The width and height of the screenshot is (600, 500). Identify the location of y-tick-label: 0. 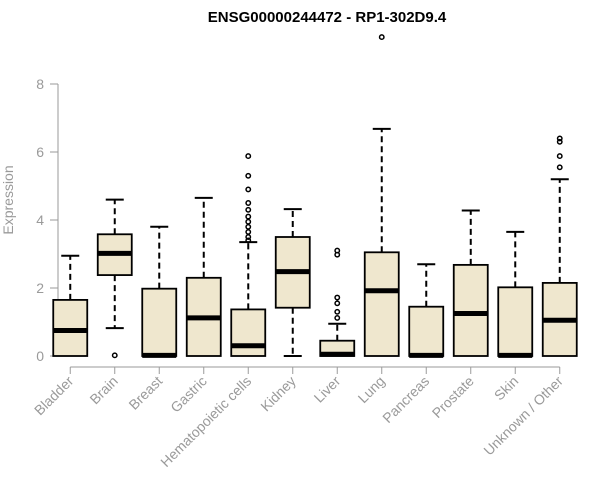
(40, 356).